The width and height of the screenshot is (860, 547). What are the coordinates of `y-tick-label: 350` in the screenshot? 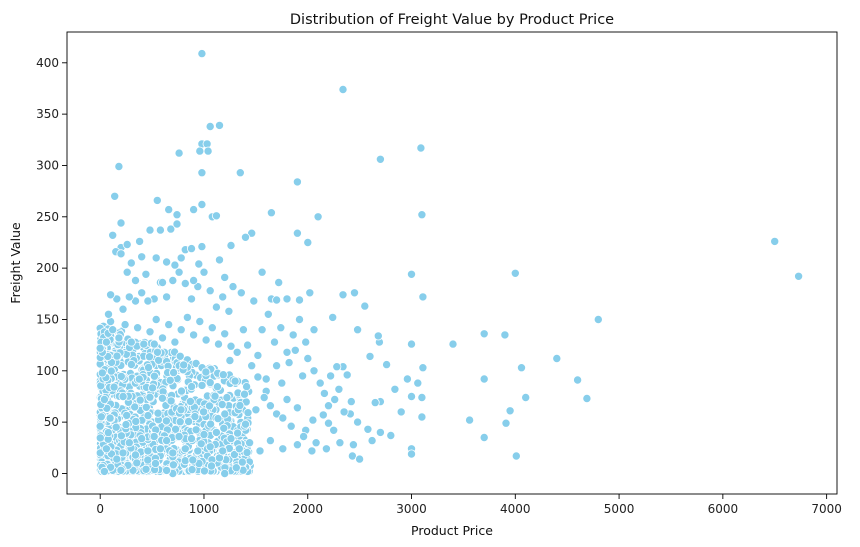 It's located at (47, 114).